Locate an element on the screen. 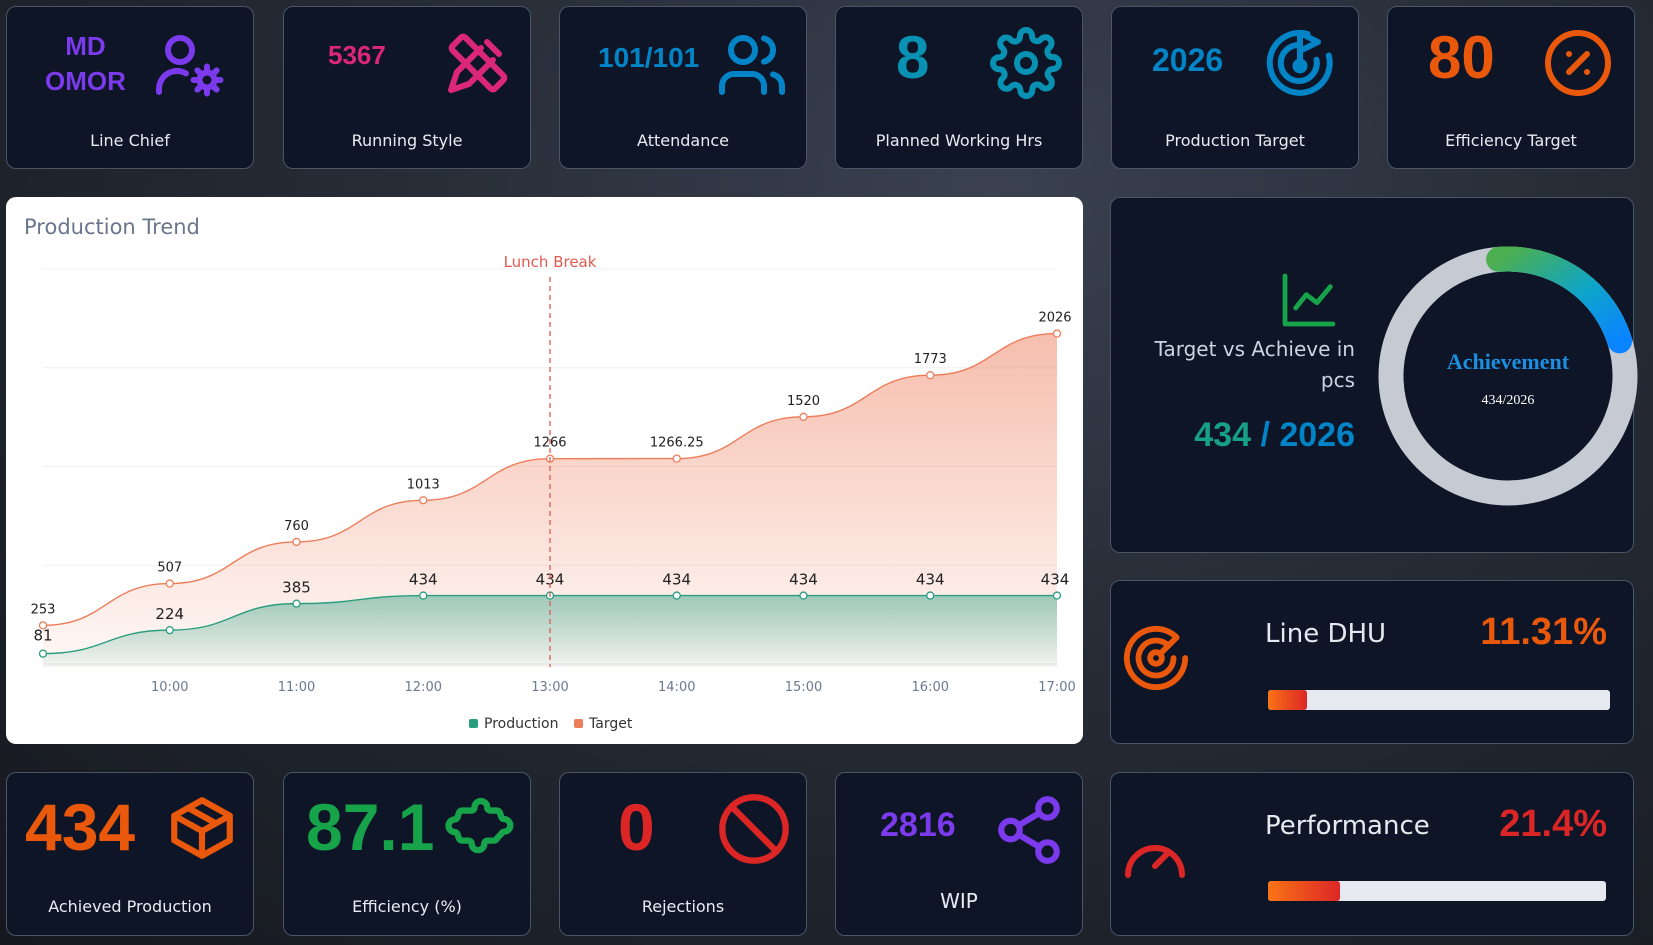  kpi-value: 80 is located at coordinates (1461, 57).